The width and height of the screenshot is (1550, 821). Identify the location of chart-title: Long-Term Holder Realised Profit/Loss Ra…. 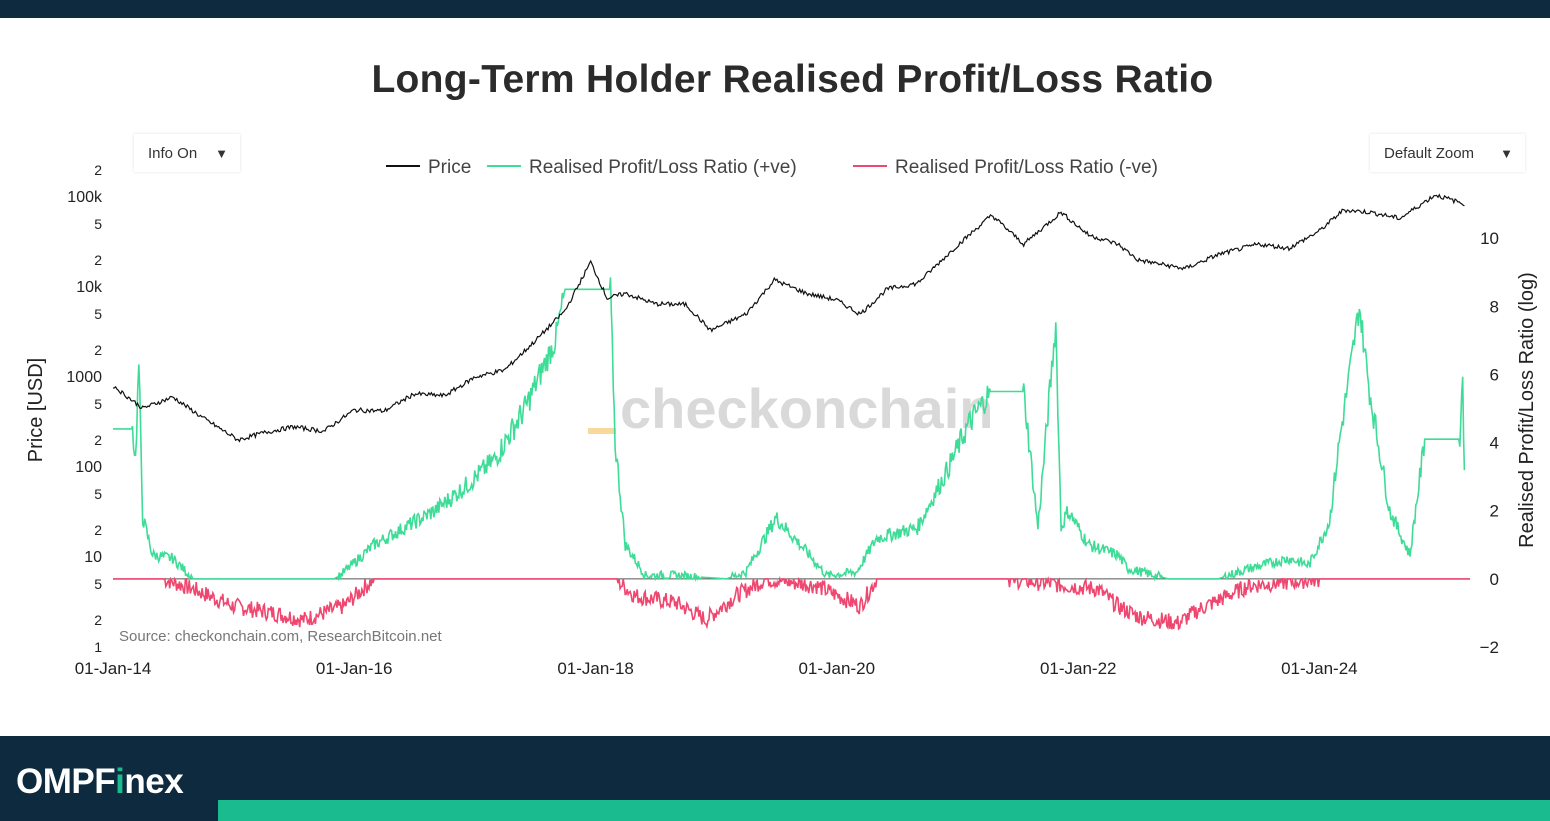
(792, 79).